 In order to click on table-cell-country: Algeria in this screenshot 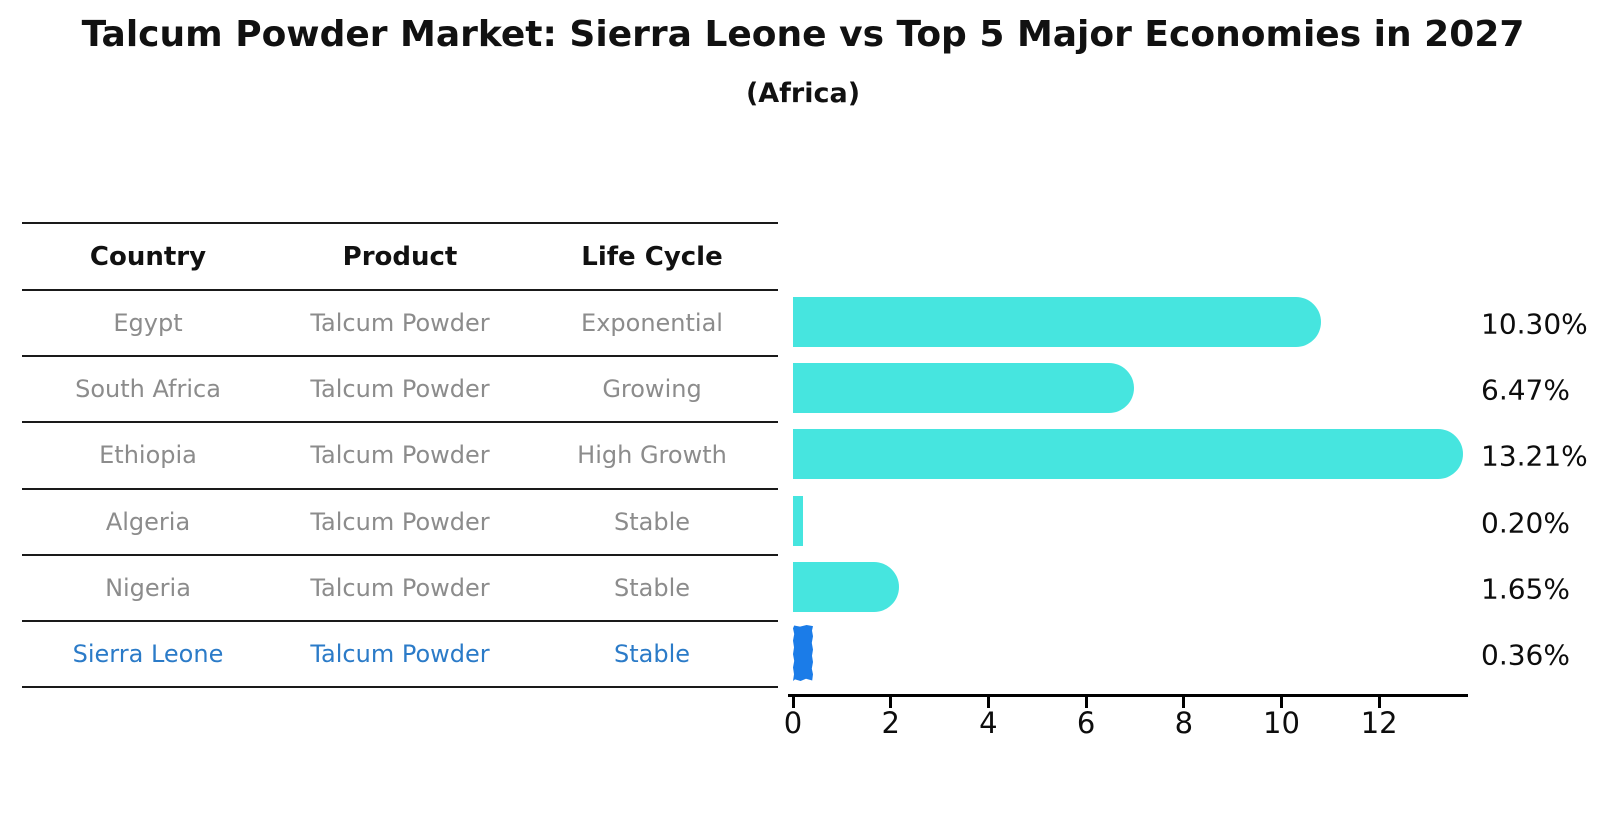, I will do `click(148, 521)`.